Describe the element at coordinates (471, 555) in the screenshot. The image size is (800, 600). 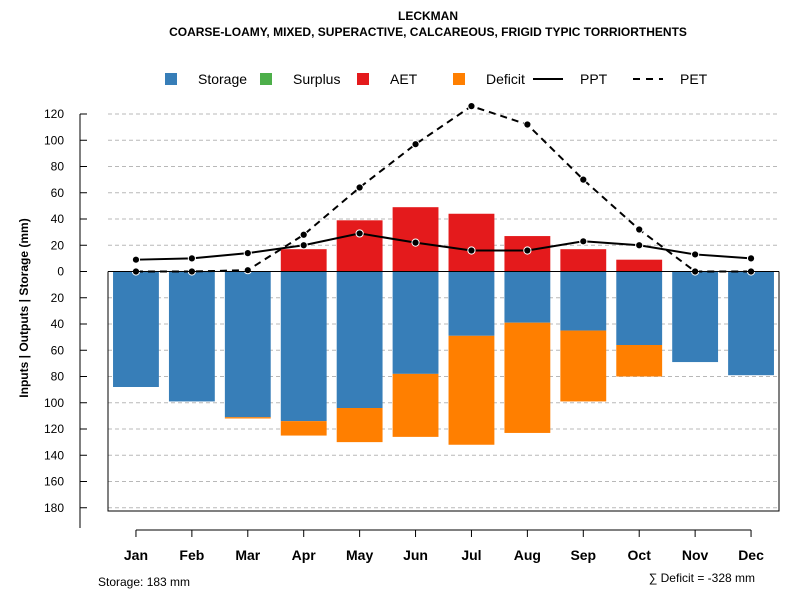
I see `x-tick-label: Jul` at that location.